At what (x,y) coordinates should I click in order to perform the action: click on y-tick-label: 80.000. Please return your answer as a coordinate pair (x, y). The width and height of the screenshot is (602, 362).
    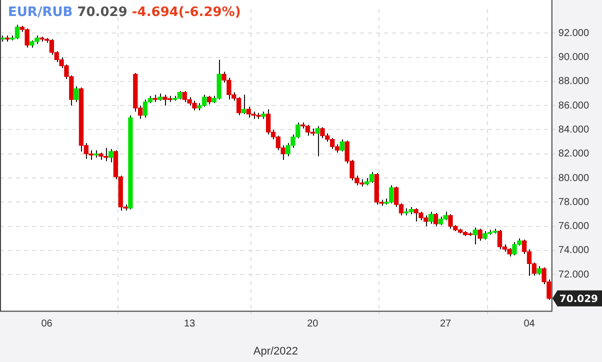
    Looking at the image, I should click on (574, 178).